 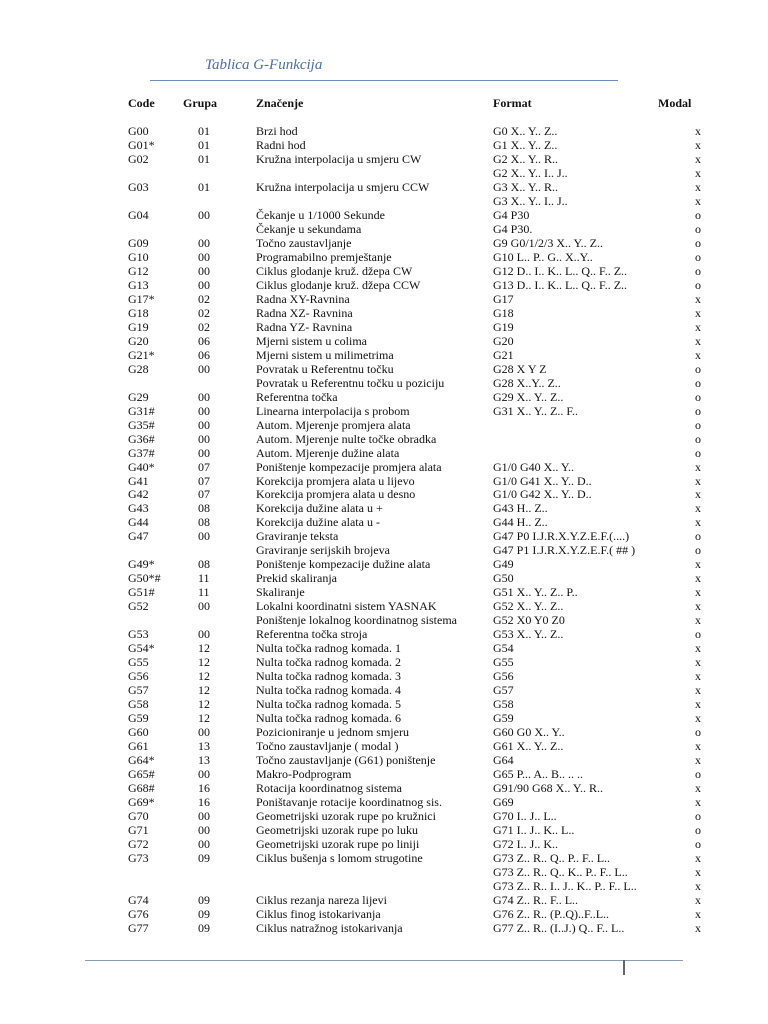 I want to click on cell-code: G58, so click(x=138, y=704).